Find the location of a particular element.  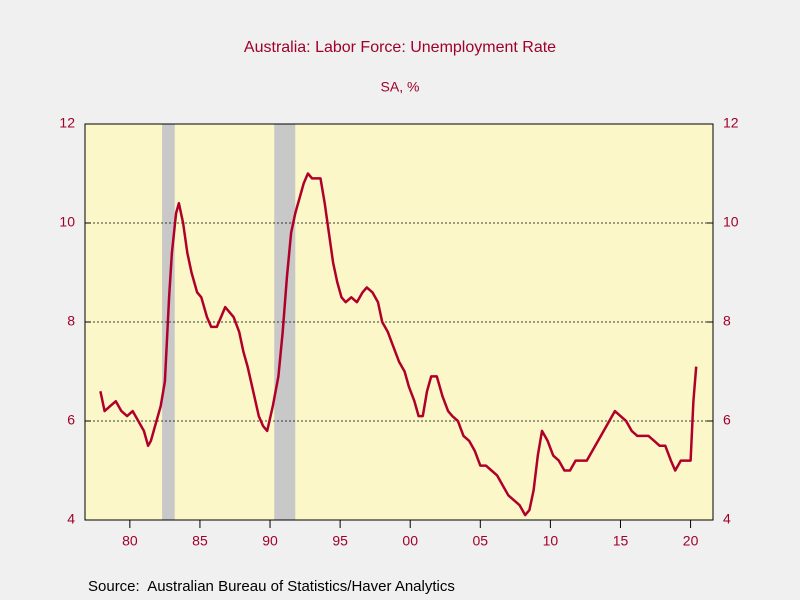

y-tick-label: 4 is located at coordinates (71, 519).